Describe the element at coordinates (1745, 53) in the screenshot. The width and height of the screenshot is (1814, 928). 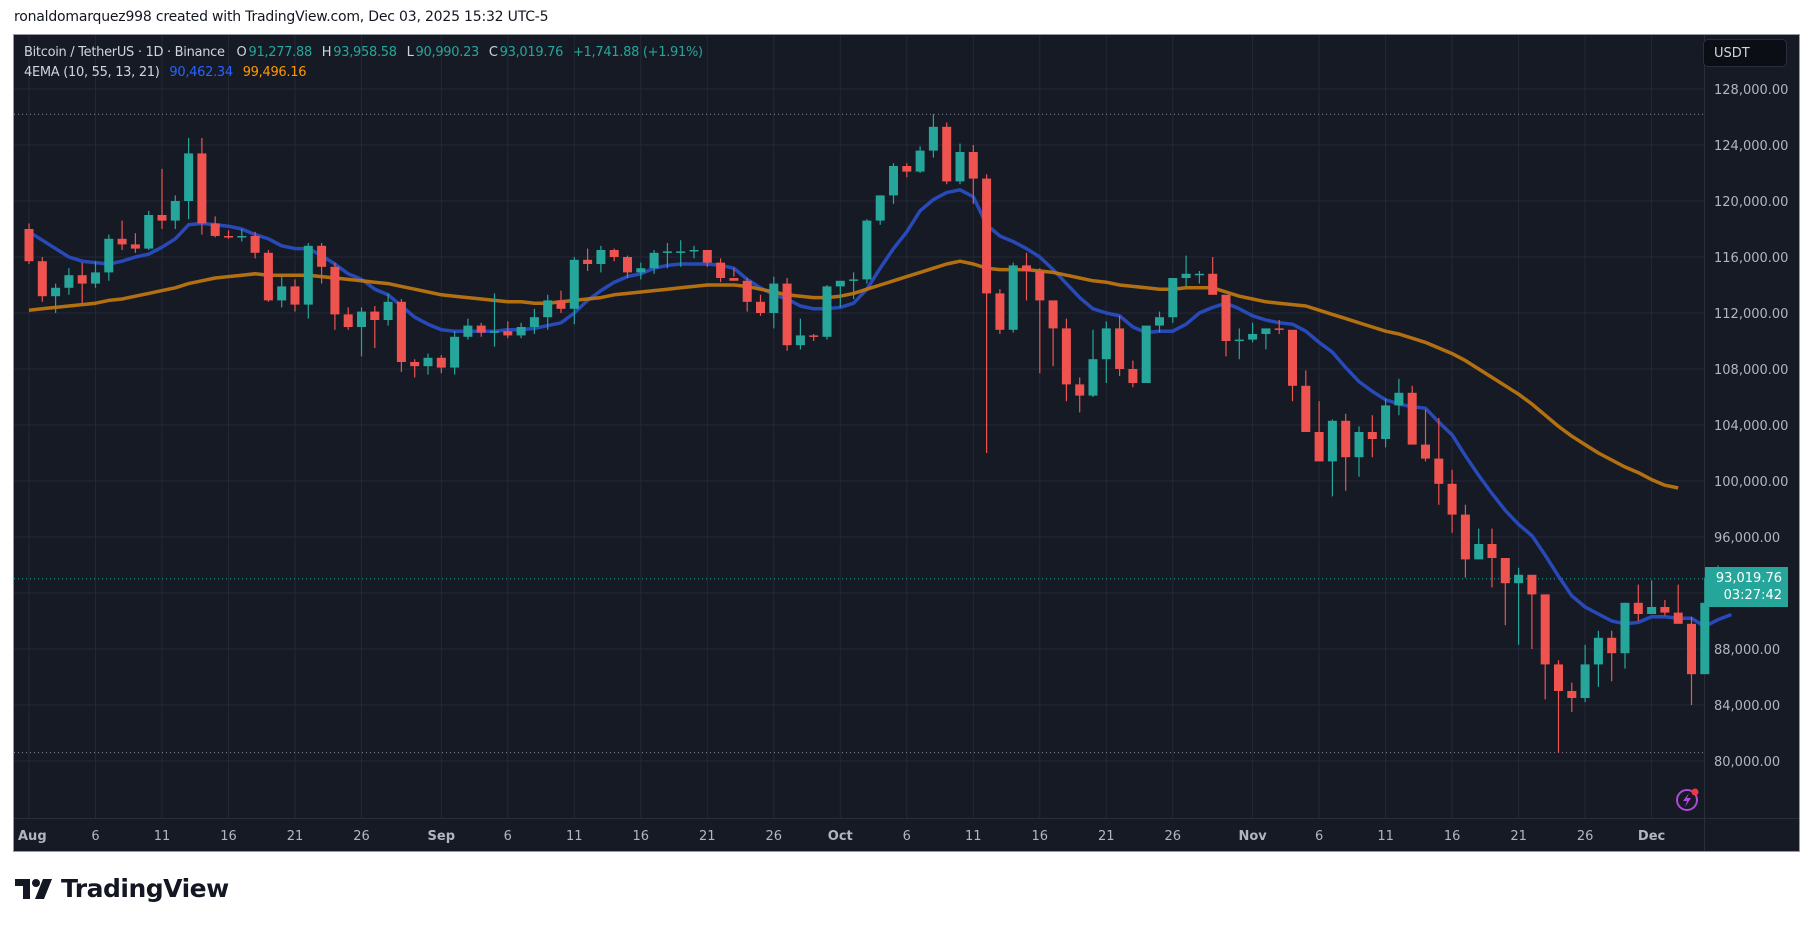
I see `currency-button: USDT` at that location.